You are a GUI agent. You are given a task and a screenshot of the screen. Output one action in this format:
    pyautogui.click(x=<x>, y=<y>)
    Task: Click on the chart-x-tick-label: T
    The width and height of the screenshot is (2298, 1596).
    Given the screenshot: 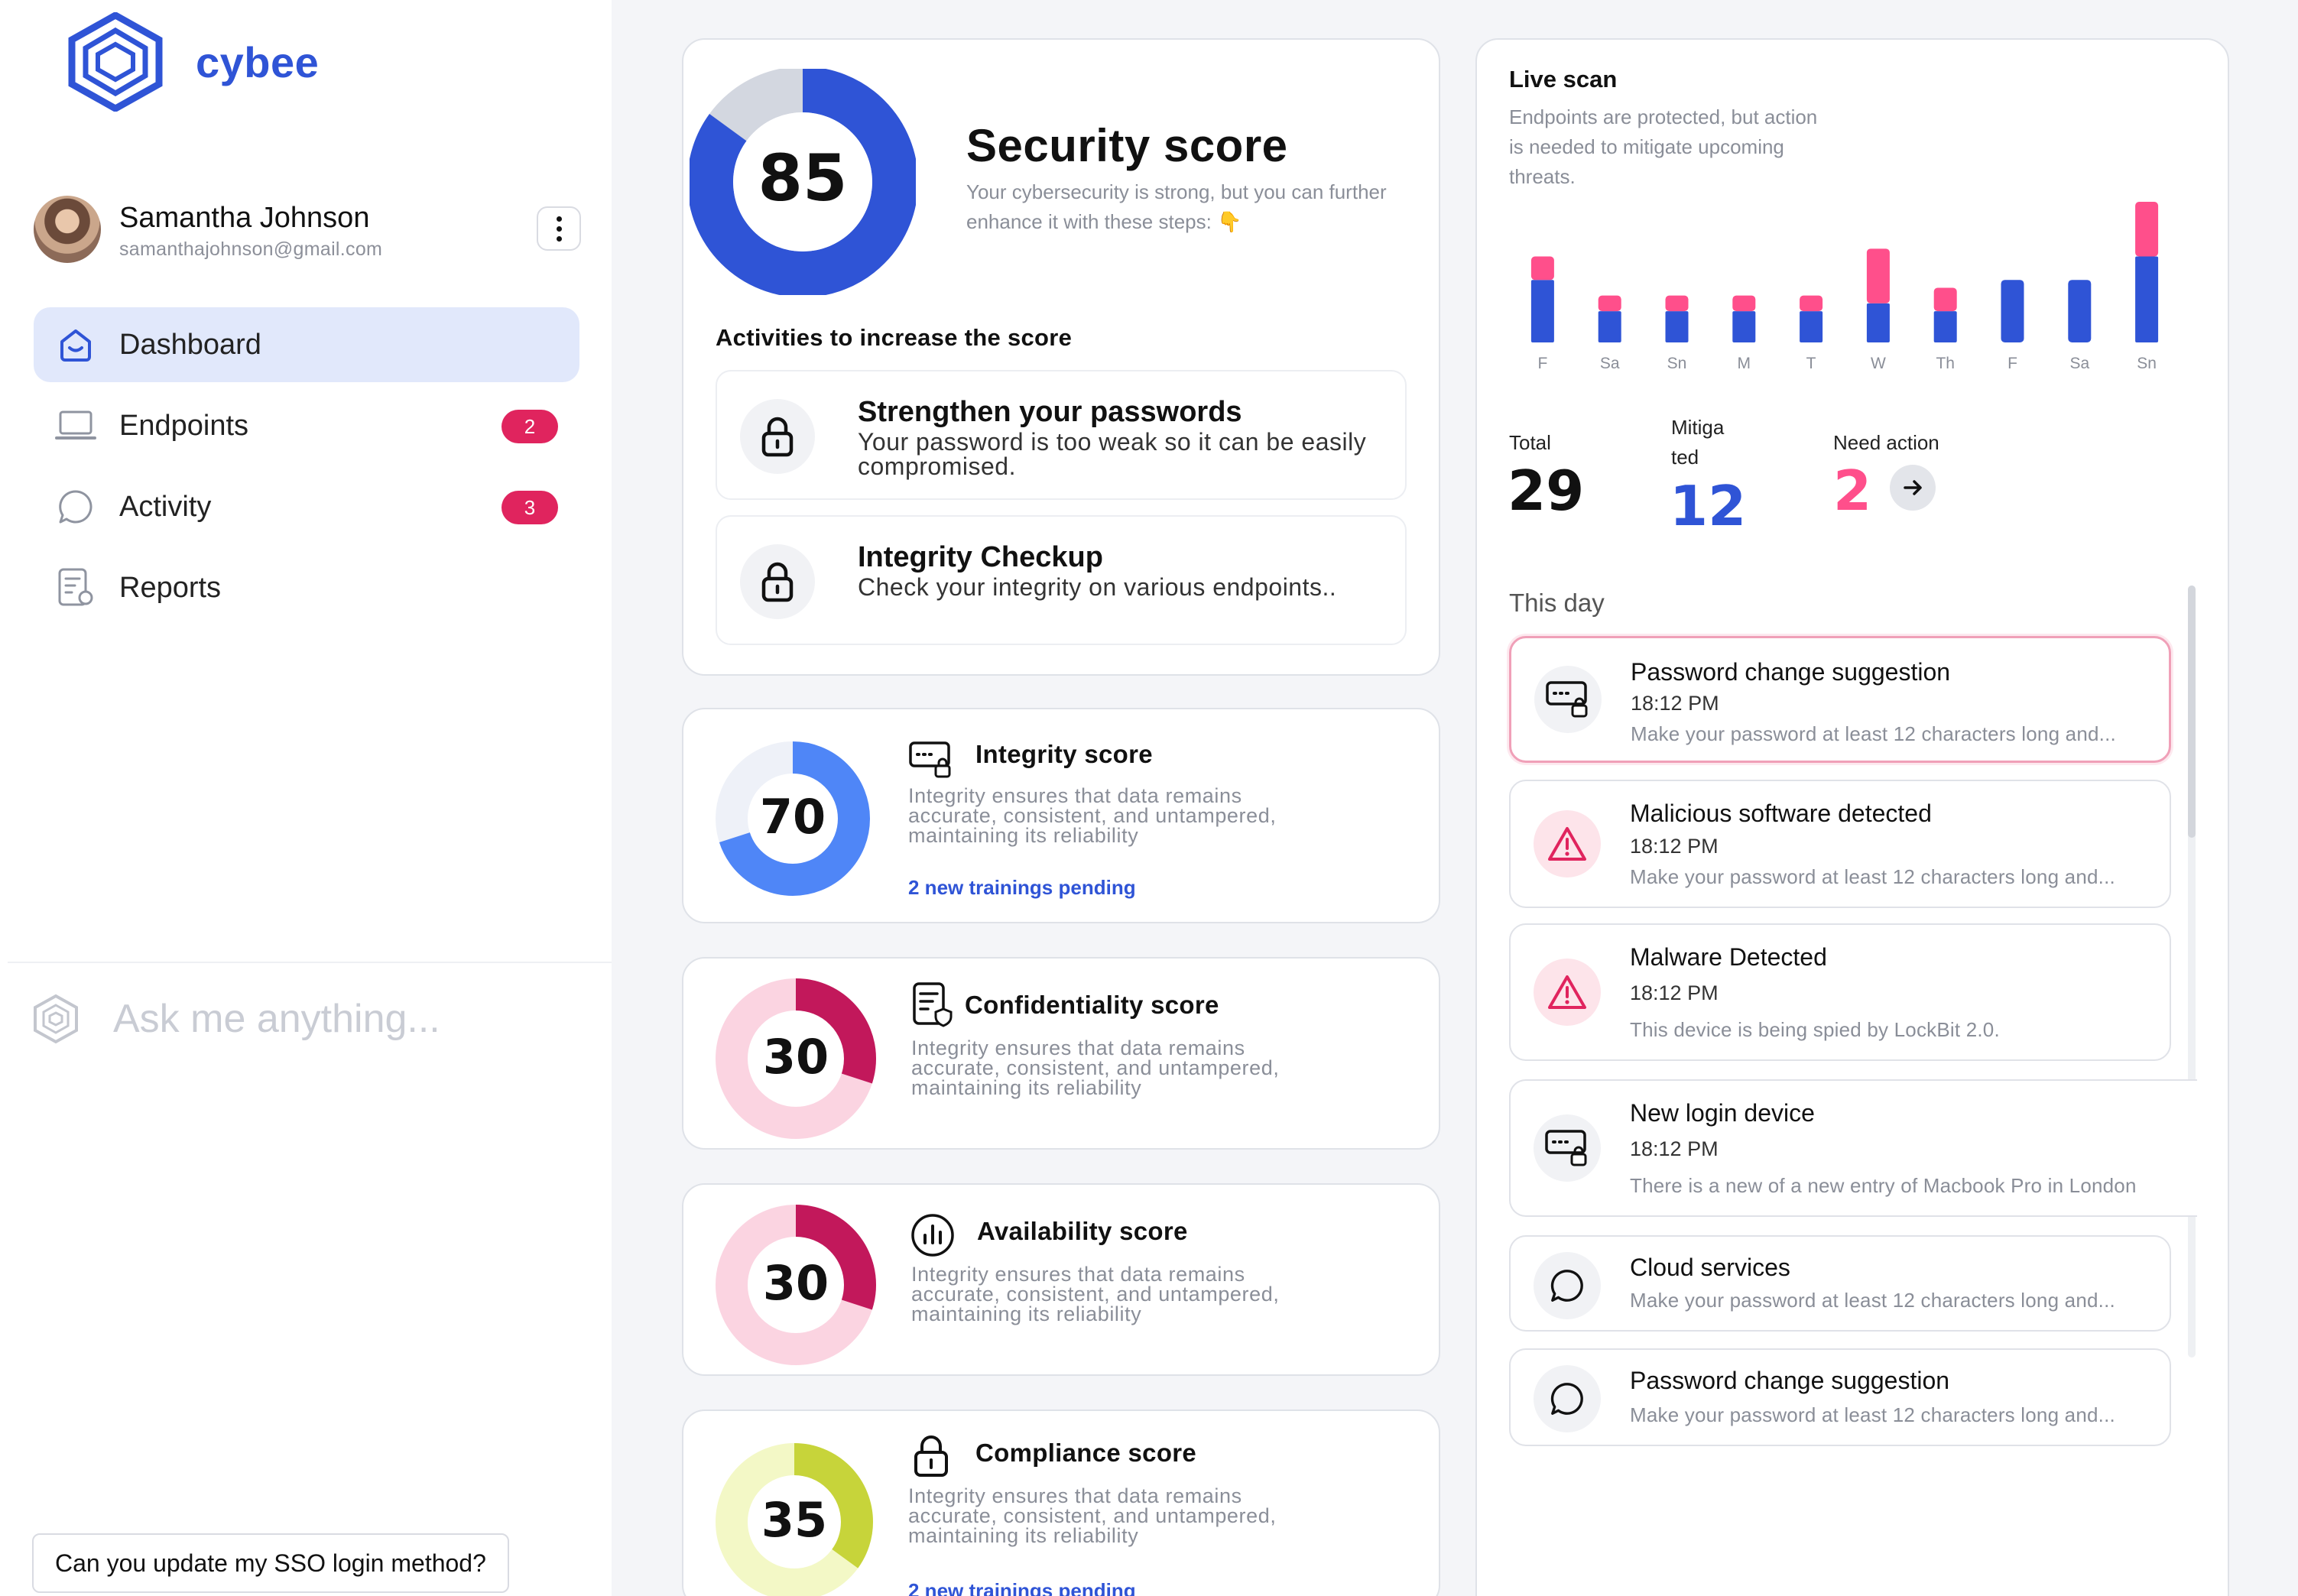 What is the action you would take?
    pyautogui.click(x=1811, y=364)
    